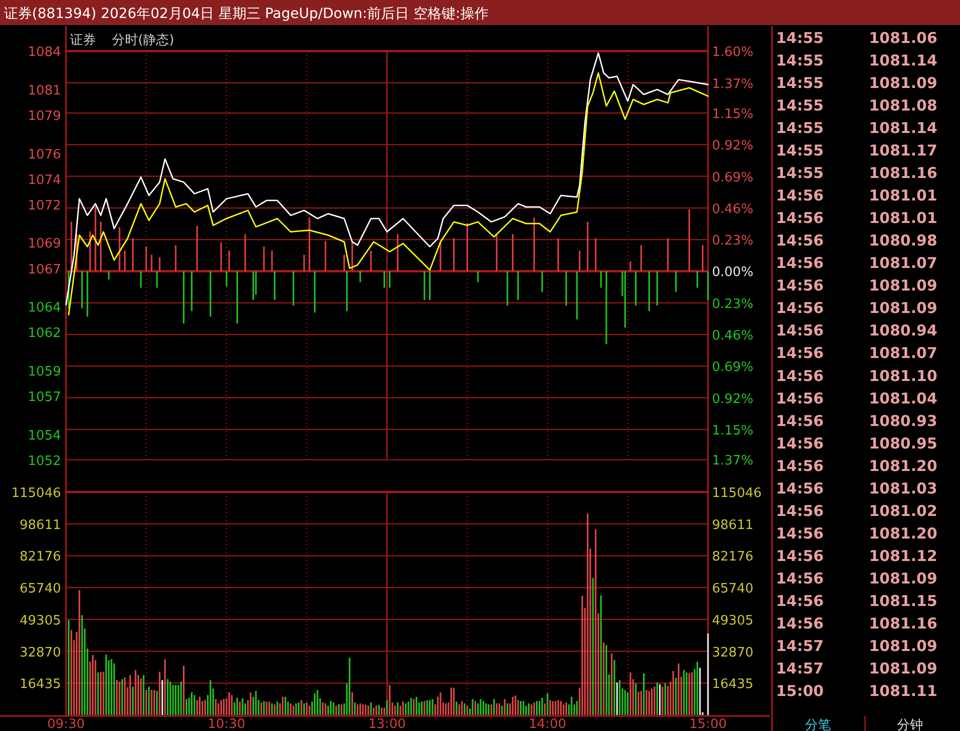  What do you see at coordinates (44, 334) in the screenshot?
I see `y-tick-label: 1062` at bounding box center [44, 334].